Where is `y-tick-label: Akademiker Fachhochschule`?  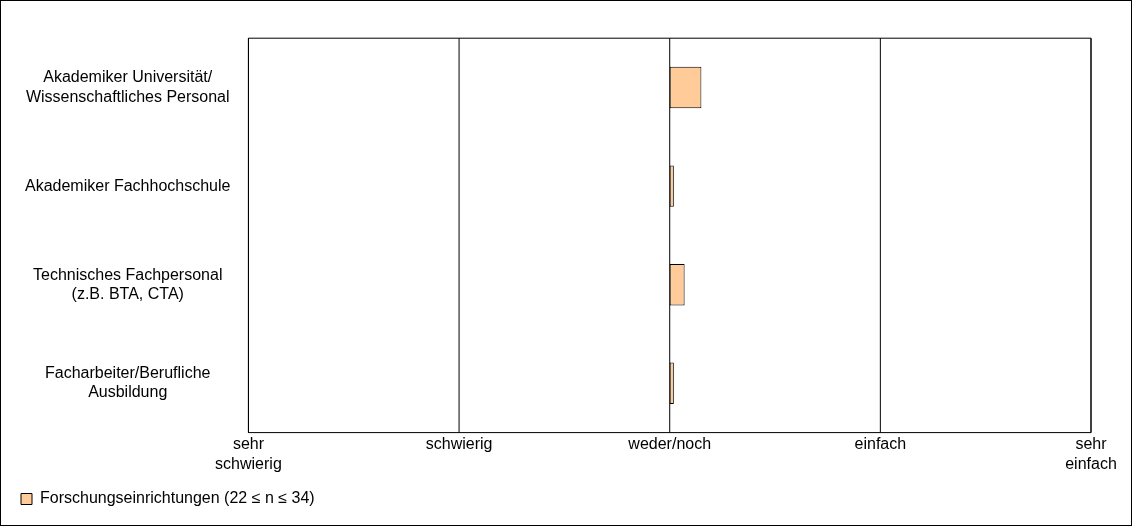 y-tick-label: Akademiker Fachhochschule is located at coordinates (128, 185).